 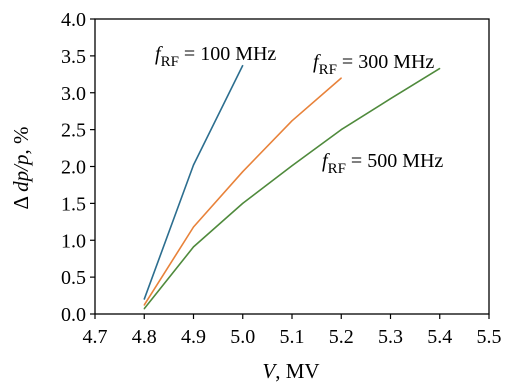 What do you see at coordinates (73, 57) in the screenshot?
I see `y-tick-label: 3.5` at bounding box center [73, 57].